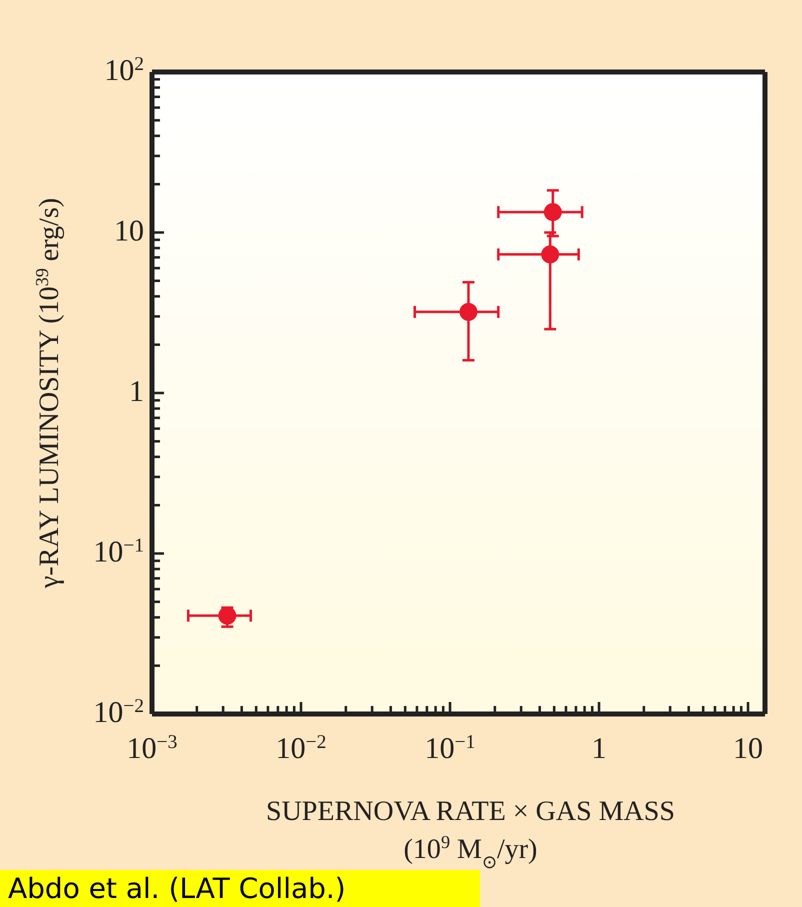  I want to click on text: Abdo et al. (LAT Collab.), so click(177, 888).